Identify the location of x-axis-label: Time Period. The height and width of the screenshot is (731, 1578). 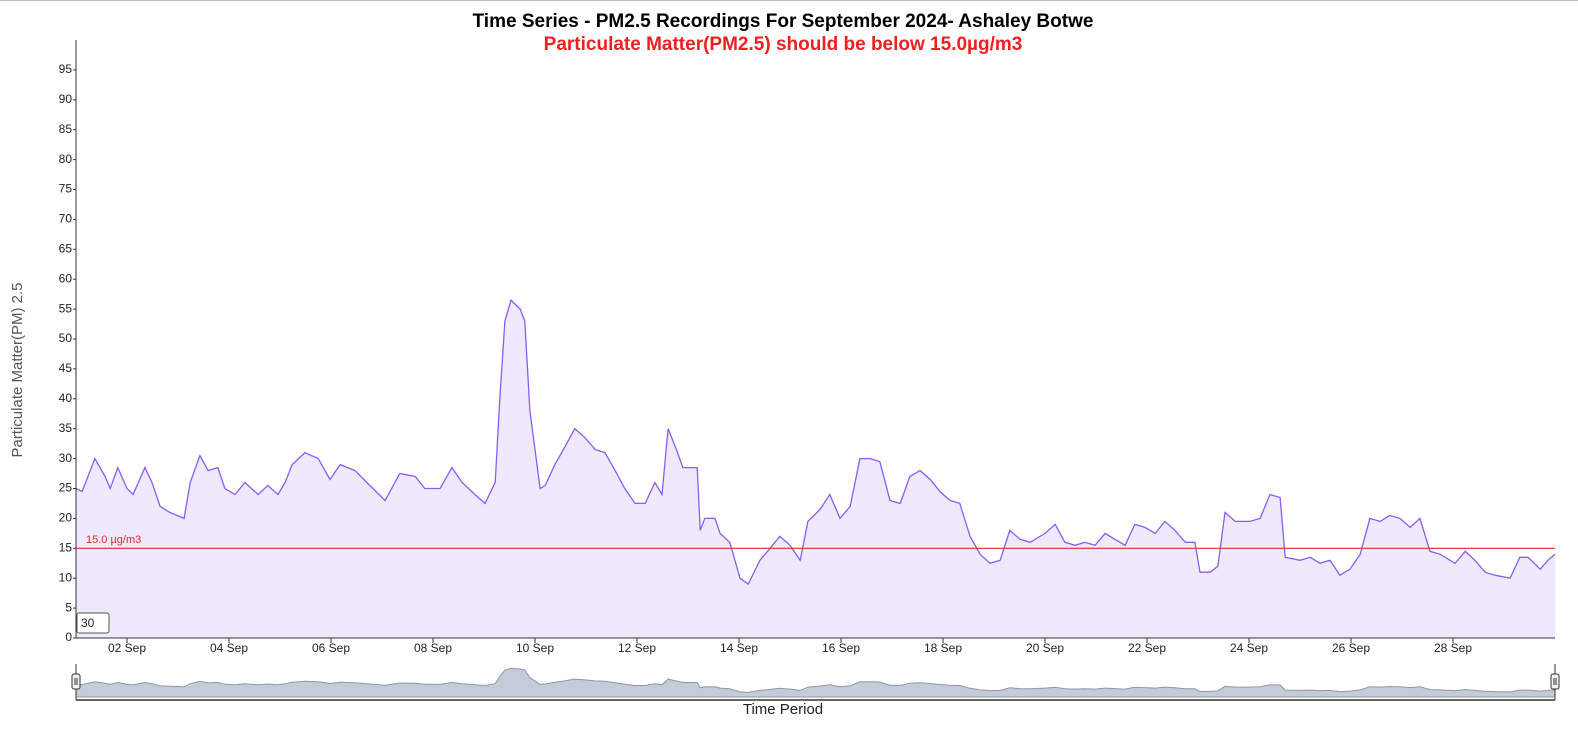
(783, 709).